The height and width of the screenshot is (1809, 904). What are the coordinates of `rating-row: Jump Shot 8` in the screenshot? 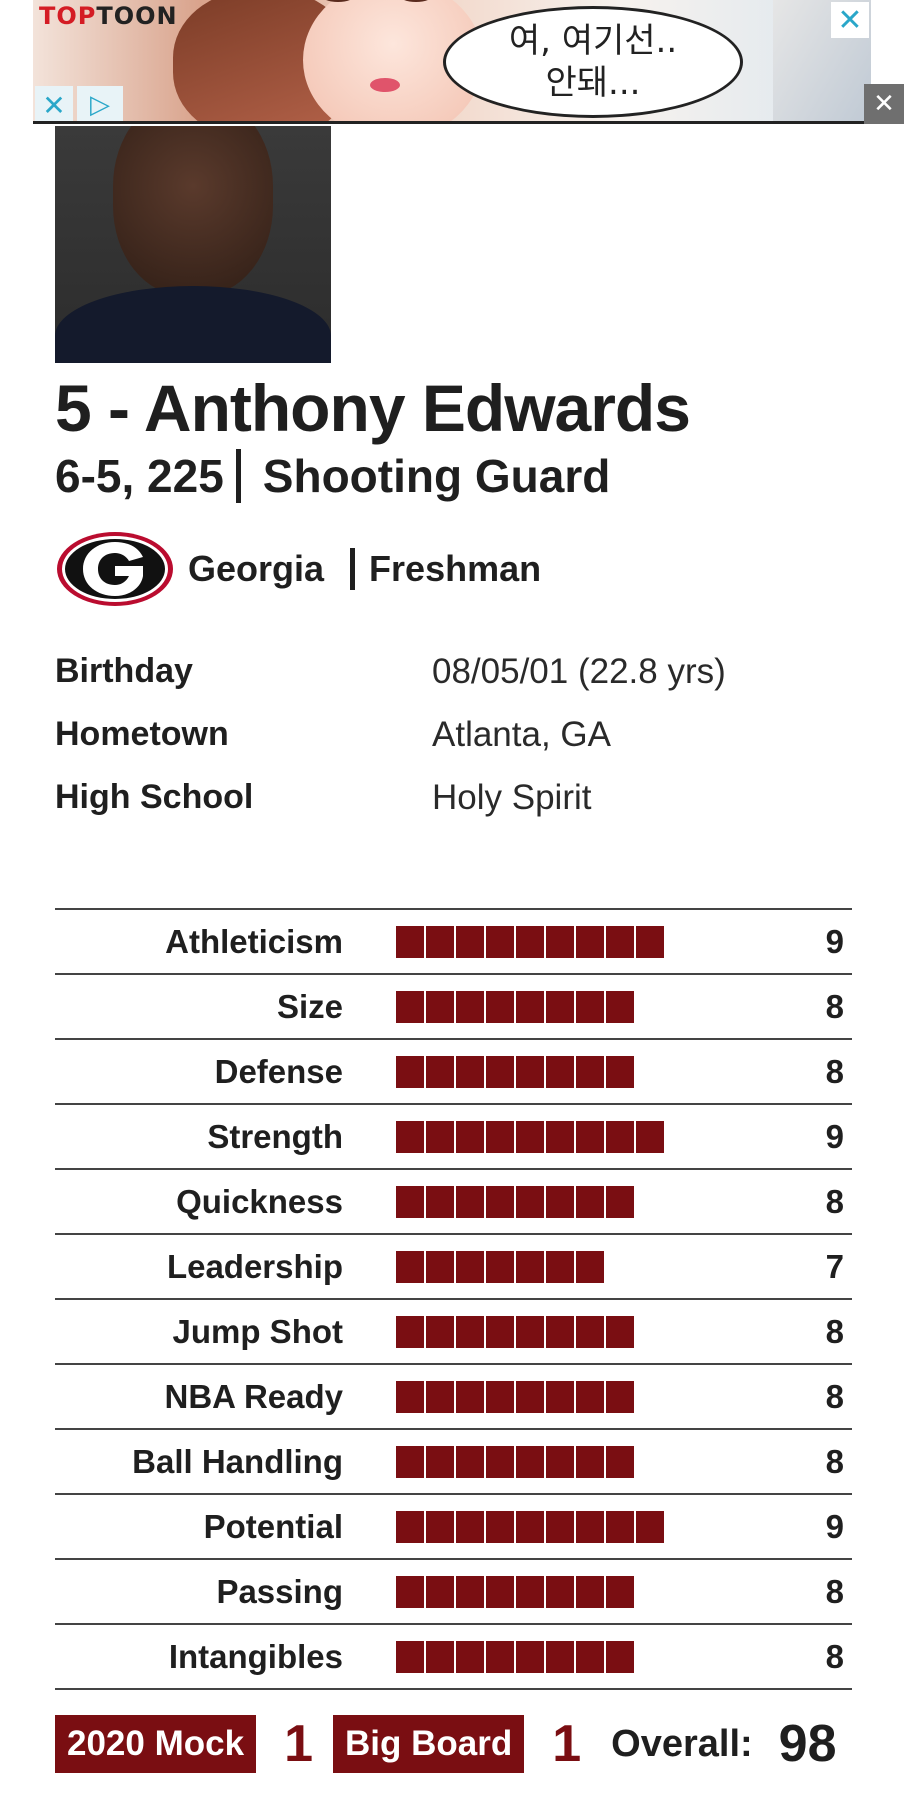 It's located at (453, 1332).